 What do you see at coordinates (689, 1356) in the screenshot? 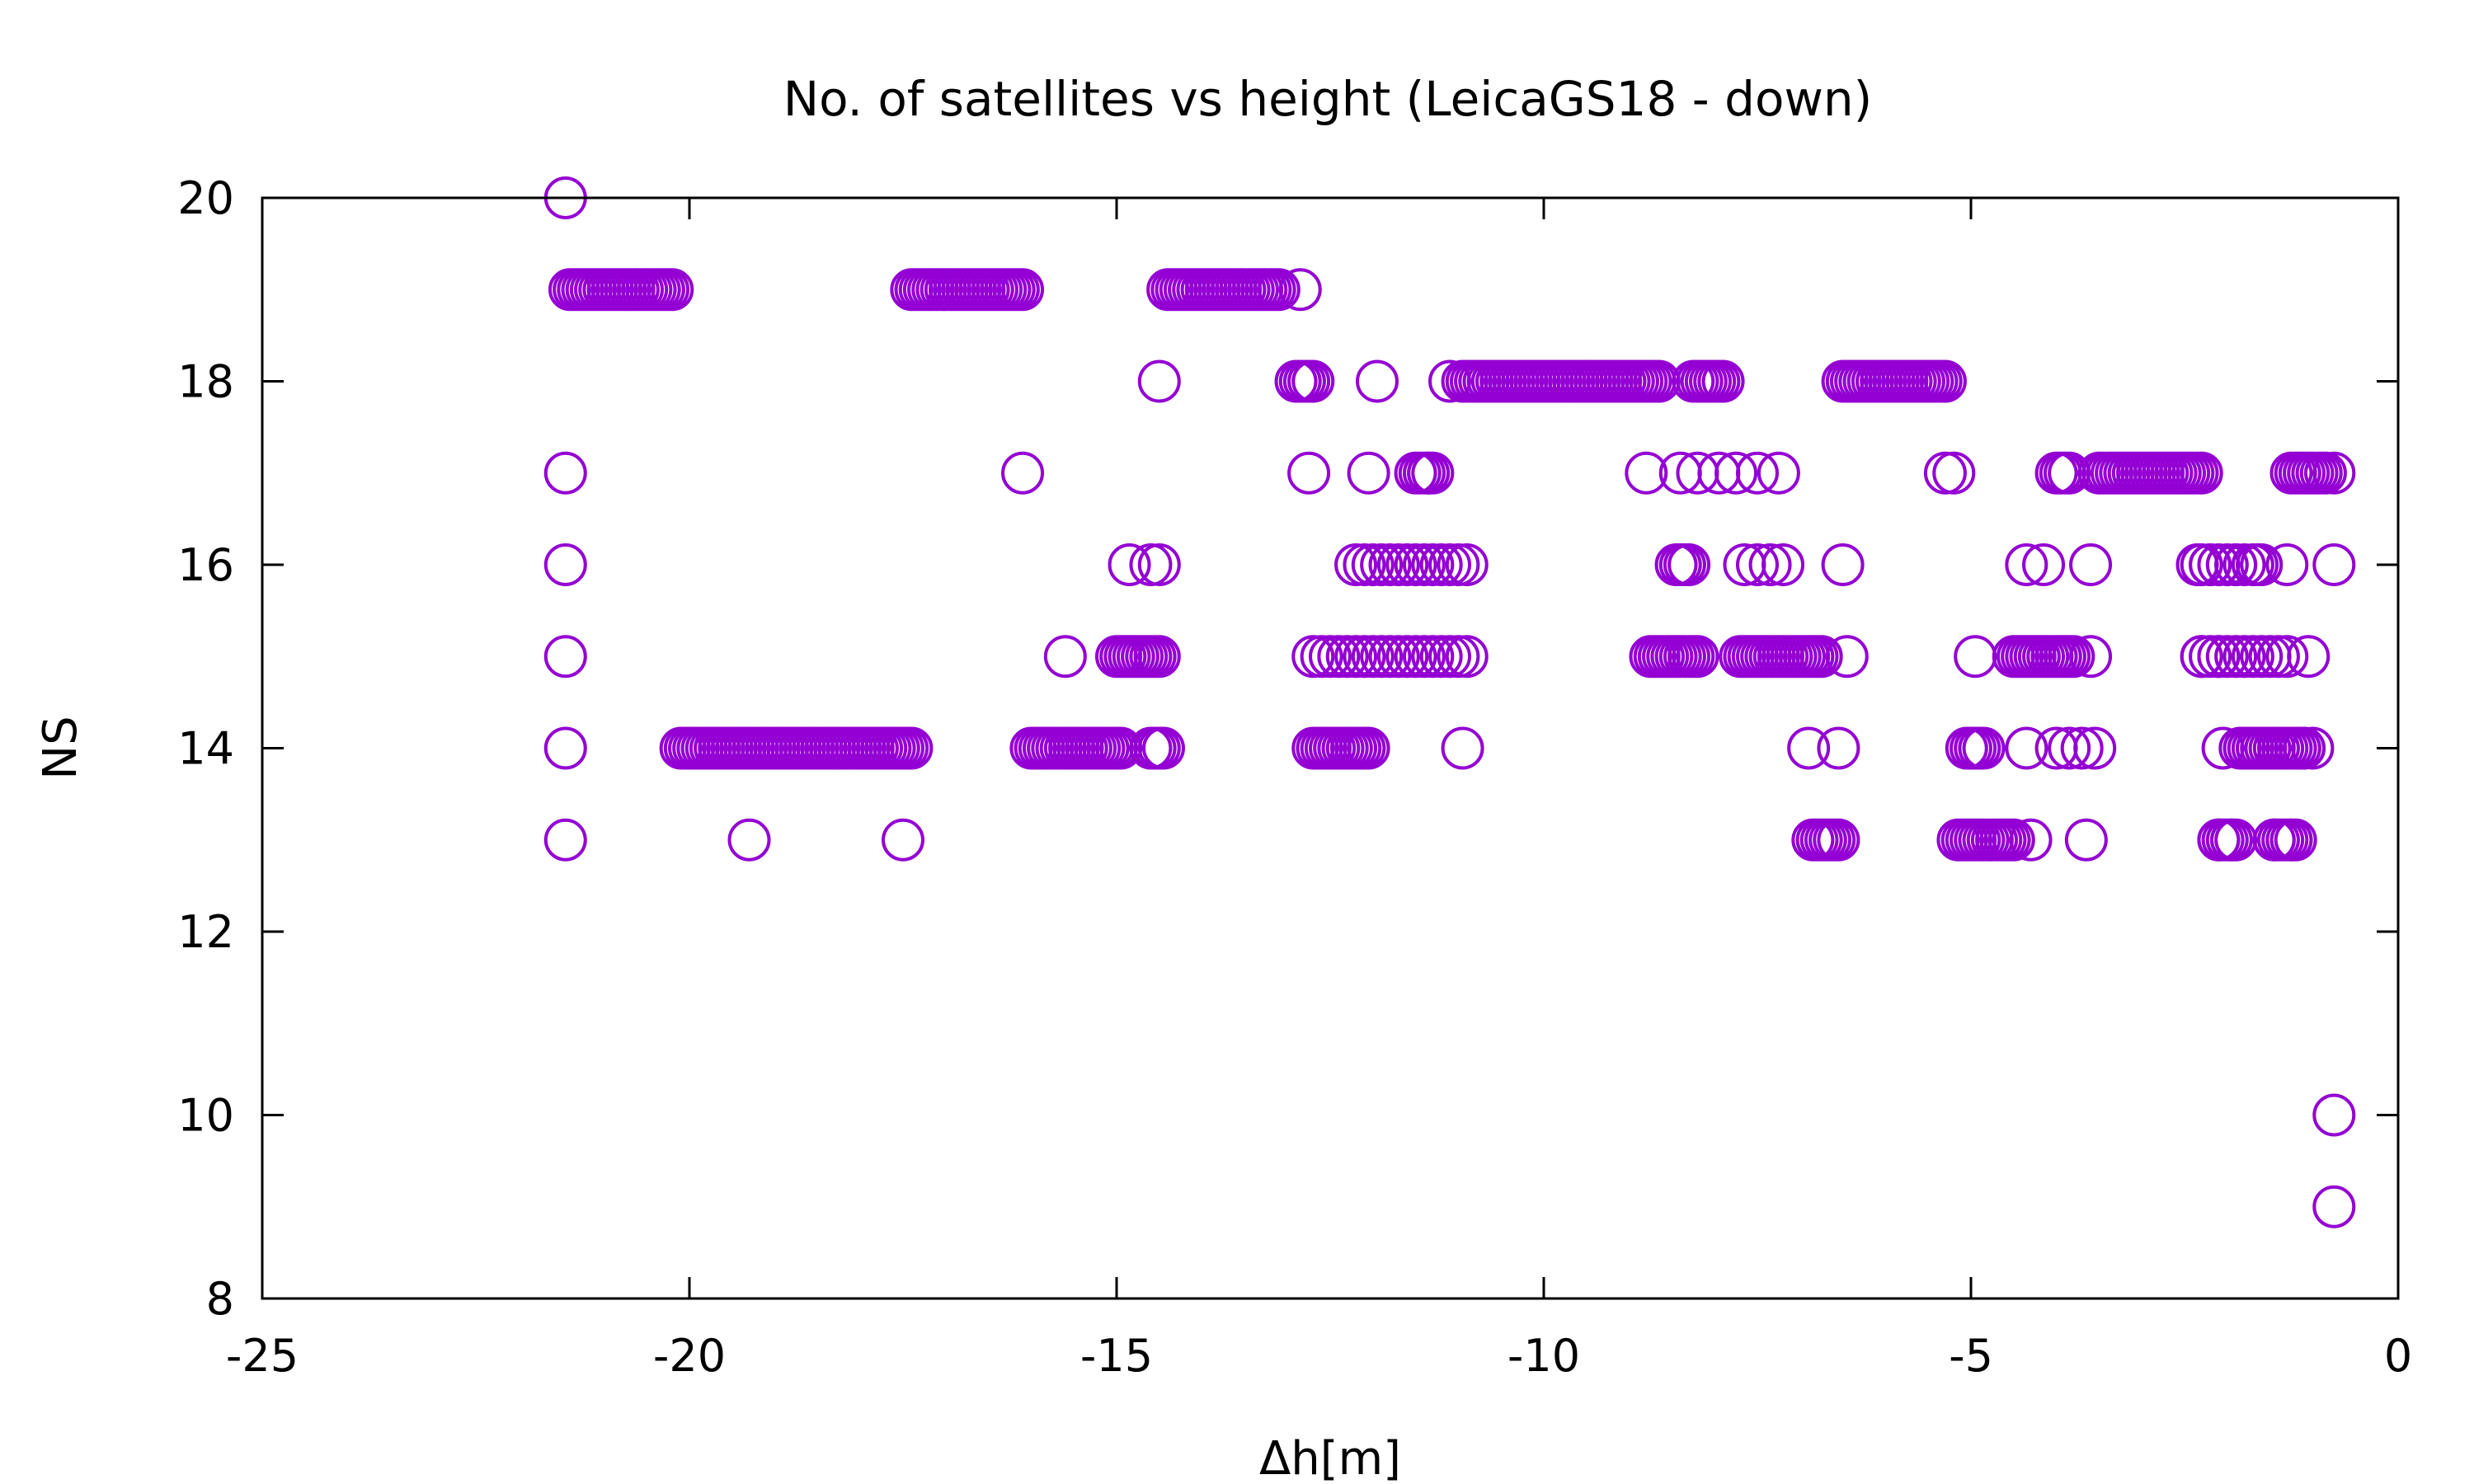
I see `x-tick-label: -20` at bounding box center [689, 1356].